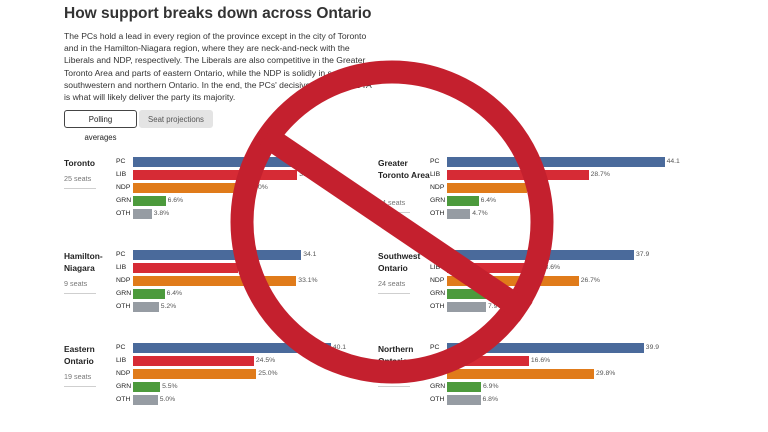 The image size is (768, 432). I want to click on data-label: 21.2%, so click(249, 267).